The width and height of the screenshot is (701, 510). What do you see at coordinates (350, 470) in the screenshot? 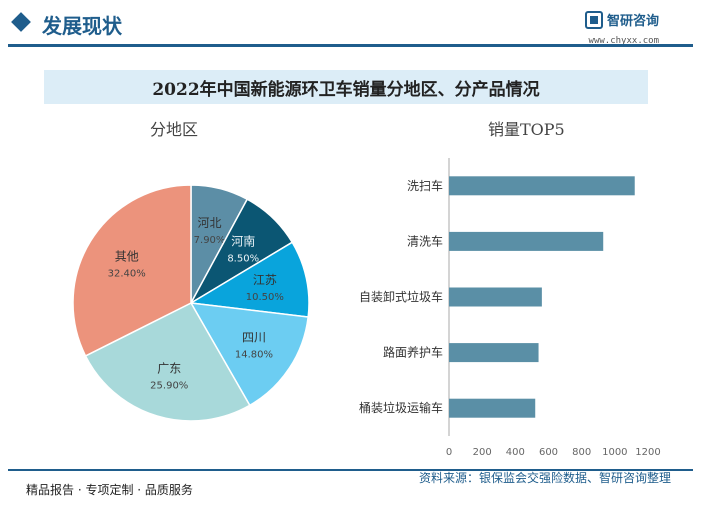
I see `footer-divider` at bounding box center [350, 470].